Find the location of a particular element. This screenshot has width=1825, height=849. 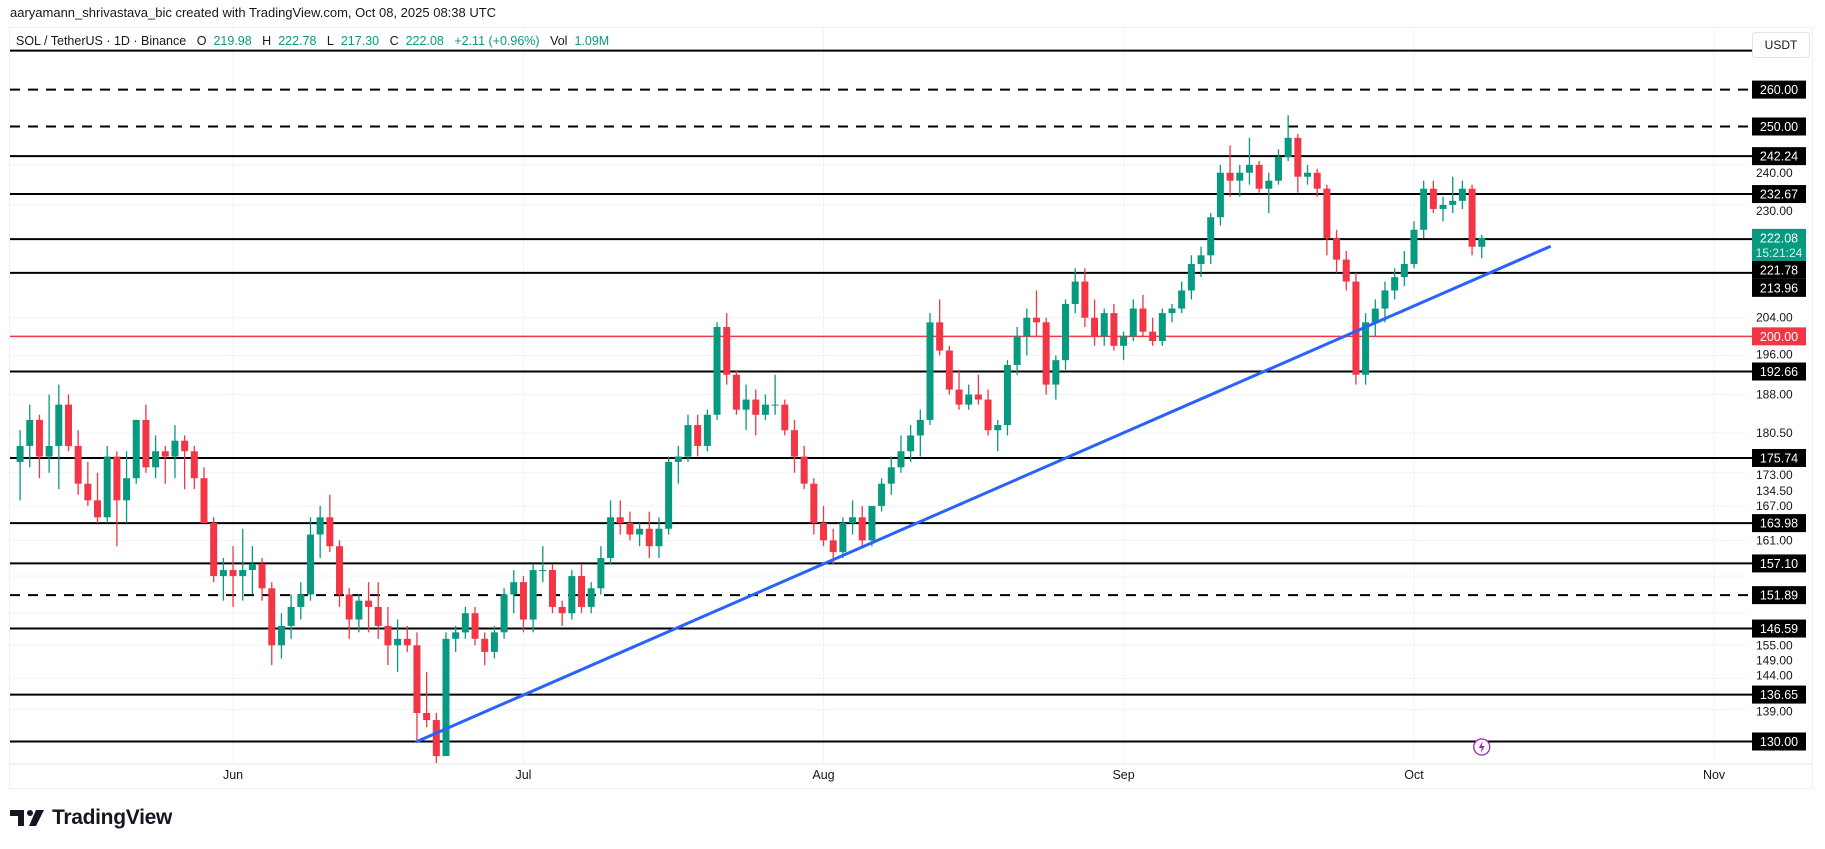

symbol-info: SOL / TetherUS · 1D · Binance is located at coordinates (101, 41).